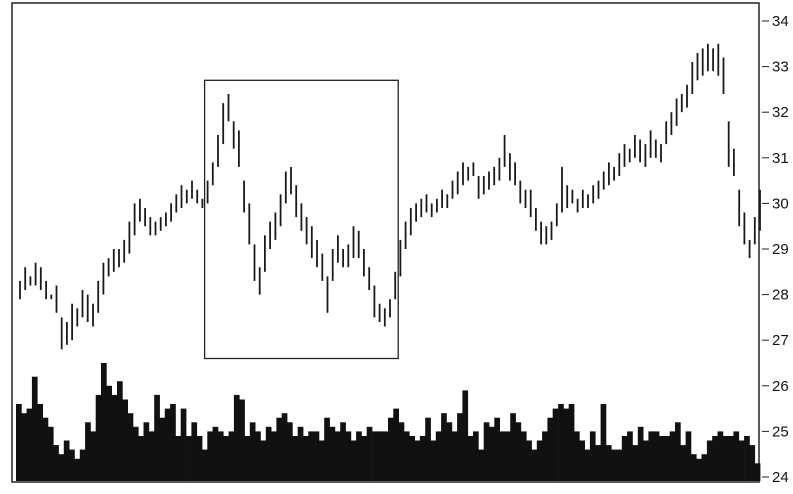 The height and width of the screenshot is (494, 793). I want to click on y-tick-label: 30, so click(780, 203).